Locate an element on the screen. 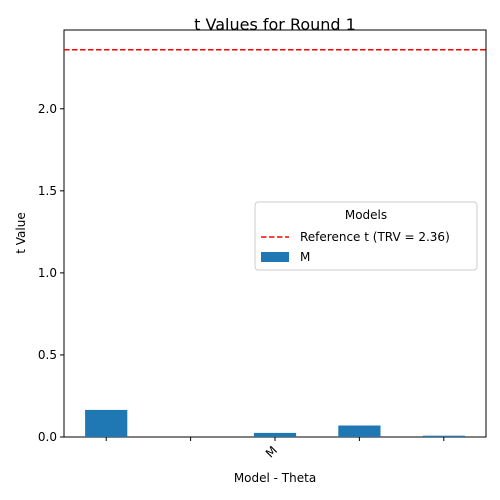 This screenshot has width=500, height=500. x-axis-label: Model - Theta is located at coordinates (275, 478).